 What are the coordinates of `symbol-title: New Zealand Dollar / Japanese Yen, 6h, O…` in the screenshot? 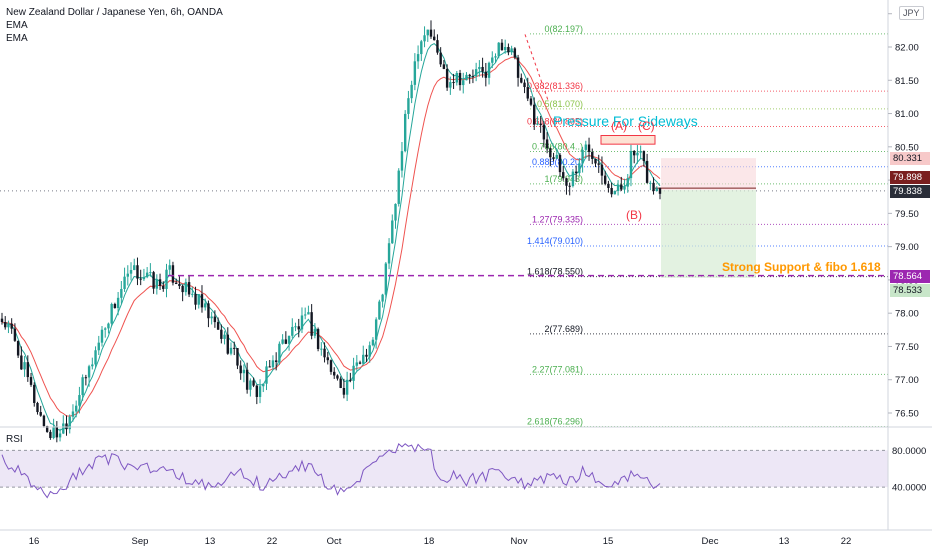 It's located at (114, 12).